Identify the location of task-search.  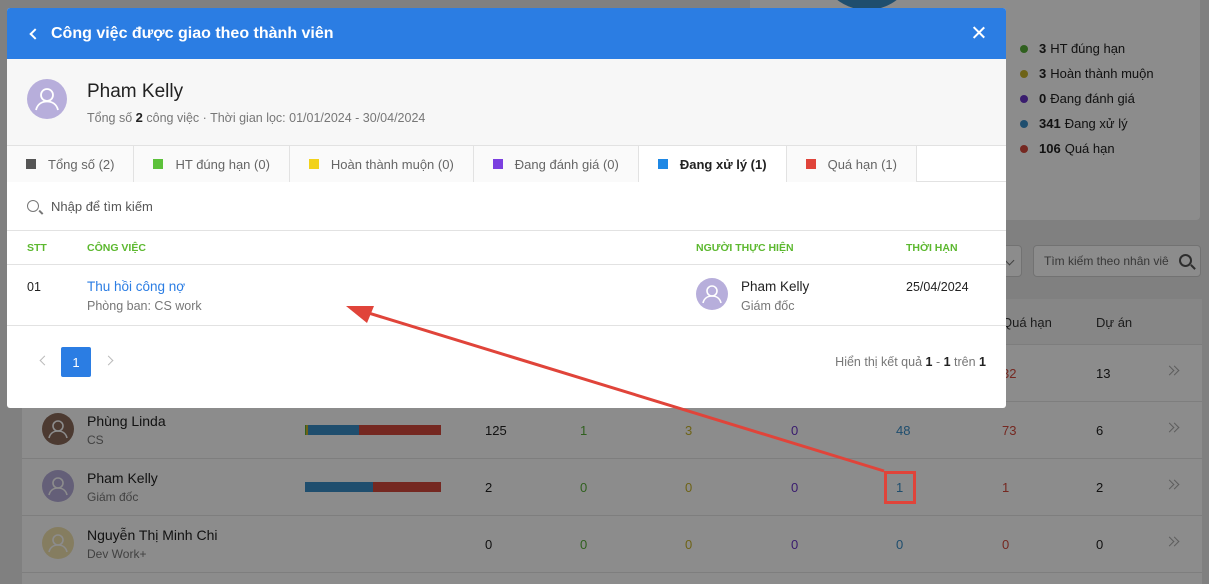
(506, 206).